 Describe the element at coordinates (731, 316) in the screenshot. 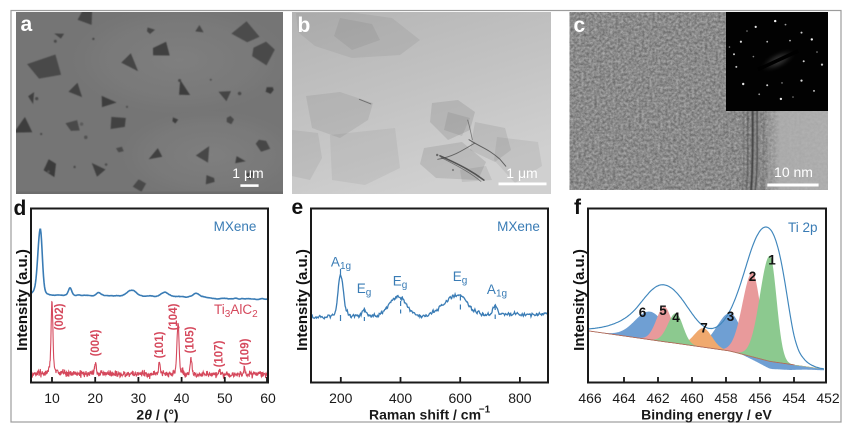

I see `svg-text: 3` at that location.